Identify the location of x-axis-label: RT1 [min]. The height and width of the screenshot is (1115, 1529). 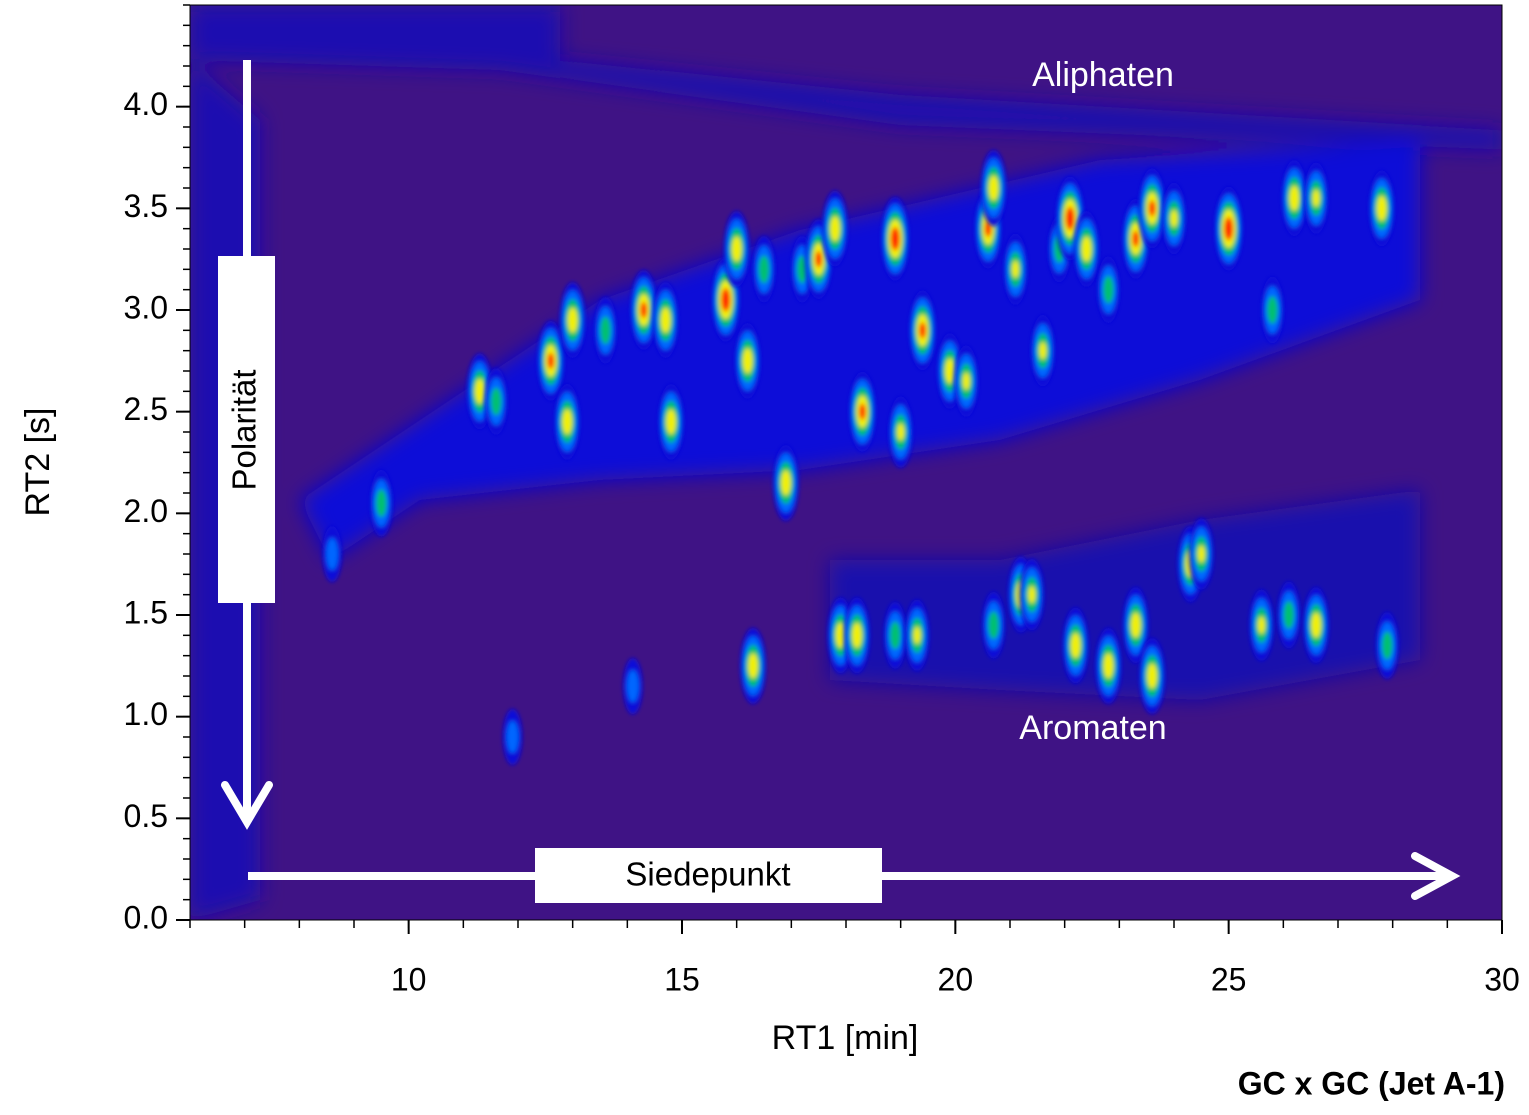
(845, 1038).